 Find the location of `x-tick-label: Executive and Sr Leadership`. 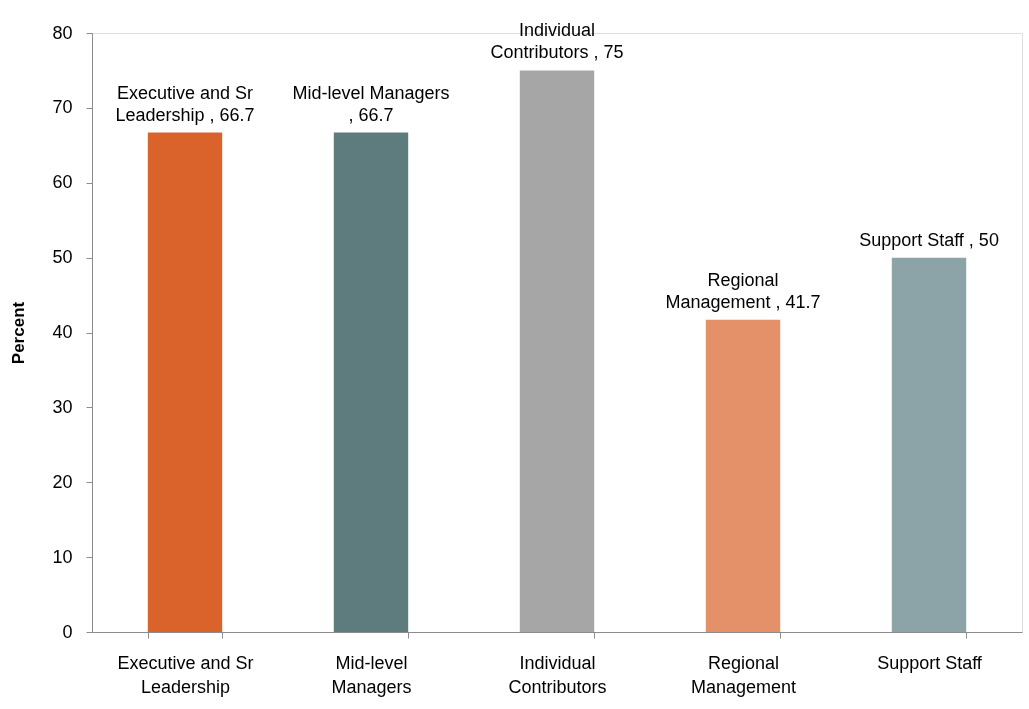

x-tick-label: Executive and Sr Leadership is located at coordinates (185, 674).